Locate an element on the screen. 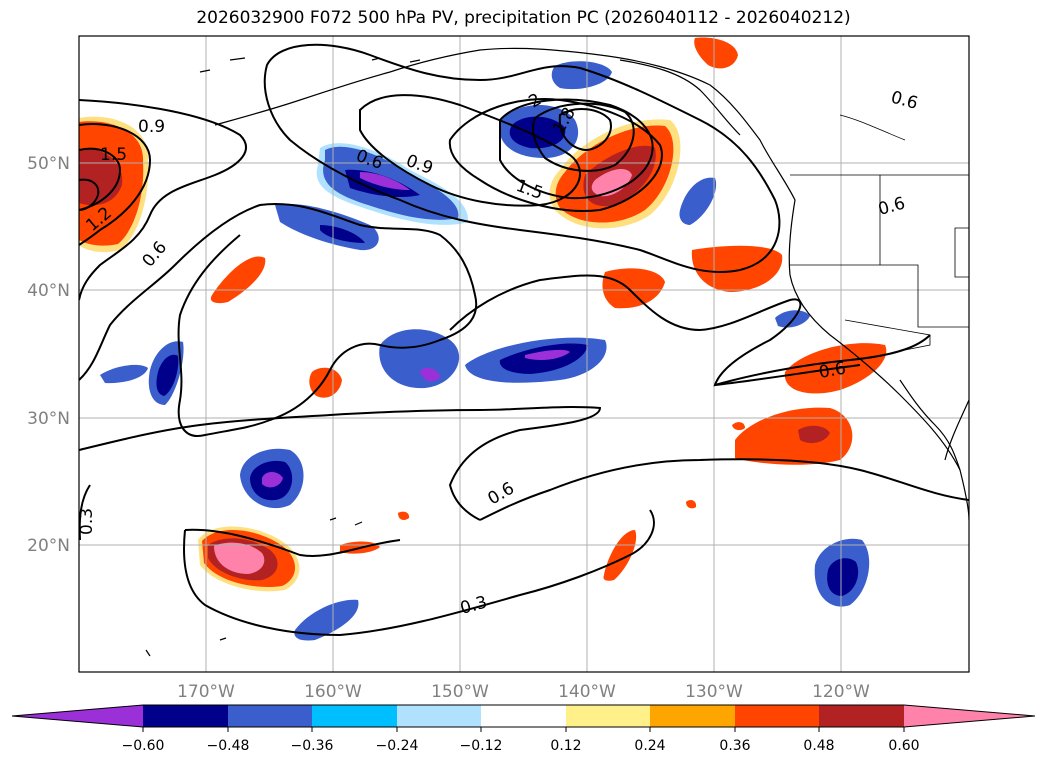 The height and width of the screenshot is (765, 1047). precip-blob-blue-north is located at coordinates (372, 197).